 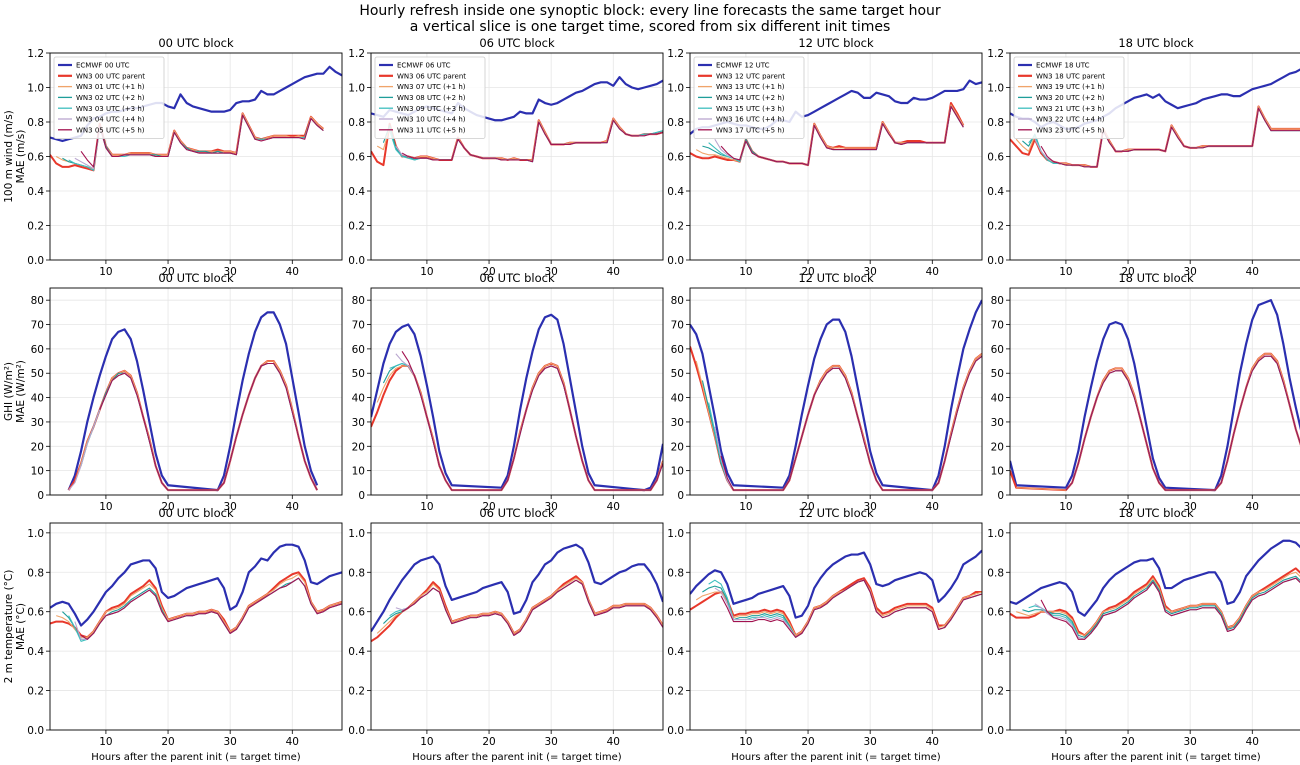 What do you see at coordinates (1070, 130) in the screenshot?
I see `legend-entry: WN3 23 UTC (+5 h)` at bounding box center [1070, 130].